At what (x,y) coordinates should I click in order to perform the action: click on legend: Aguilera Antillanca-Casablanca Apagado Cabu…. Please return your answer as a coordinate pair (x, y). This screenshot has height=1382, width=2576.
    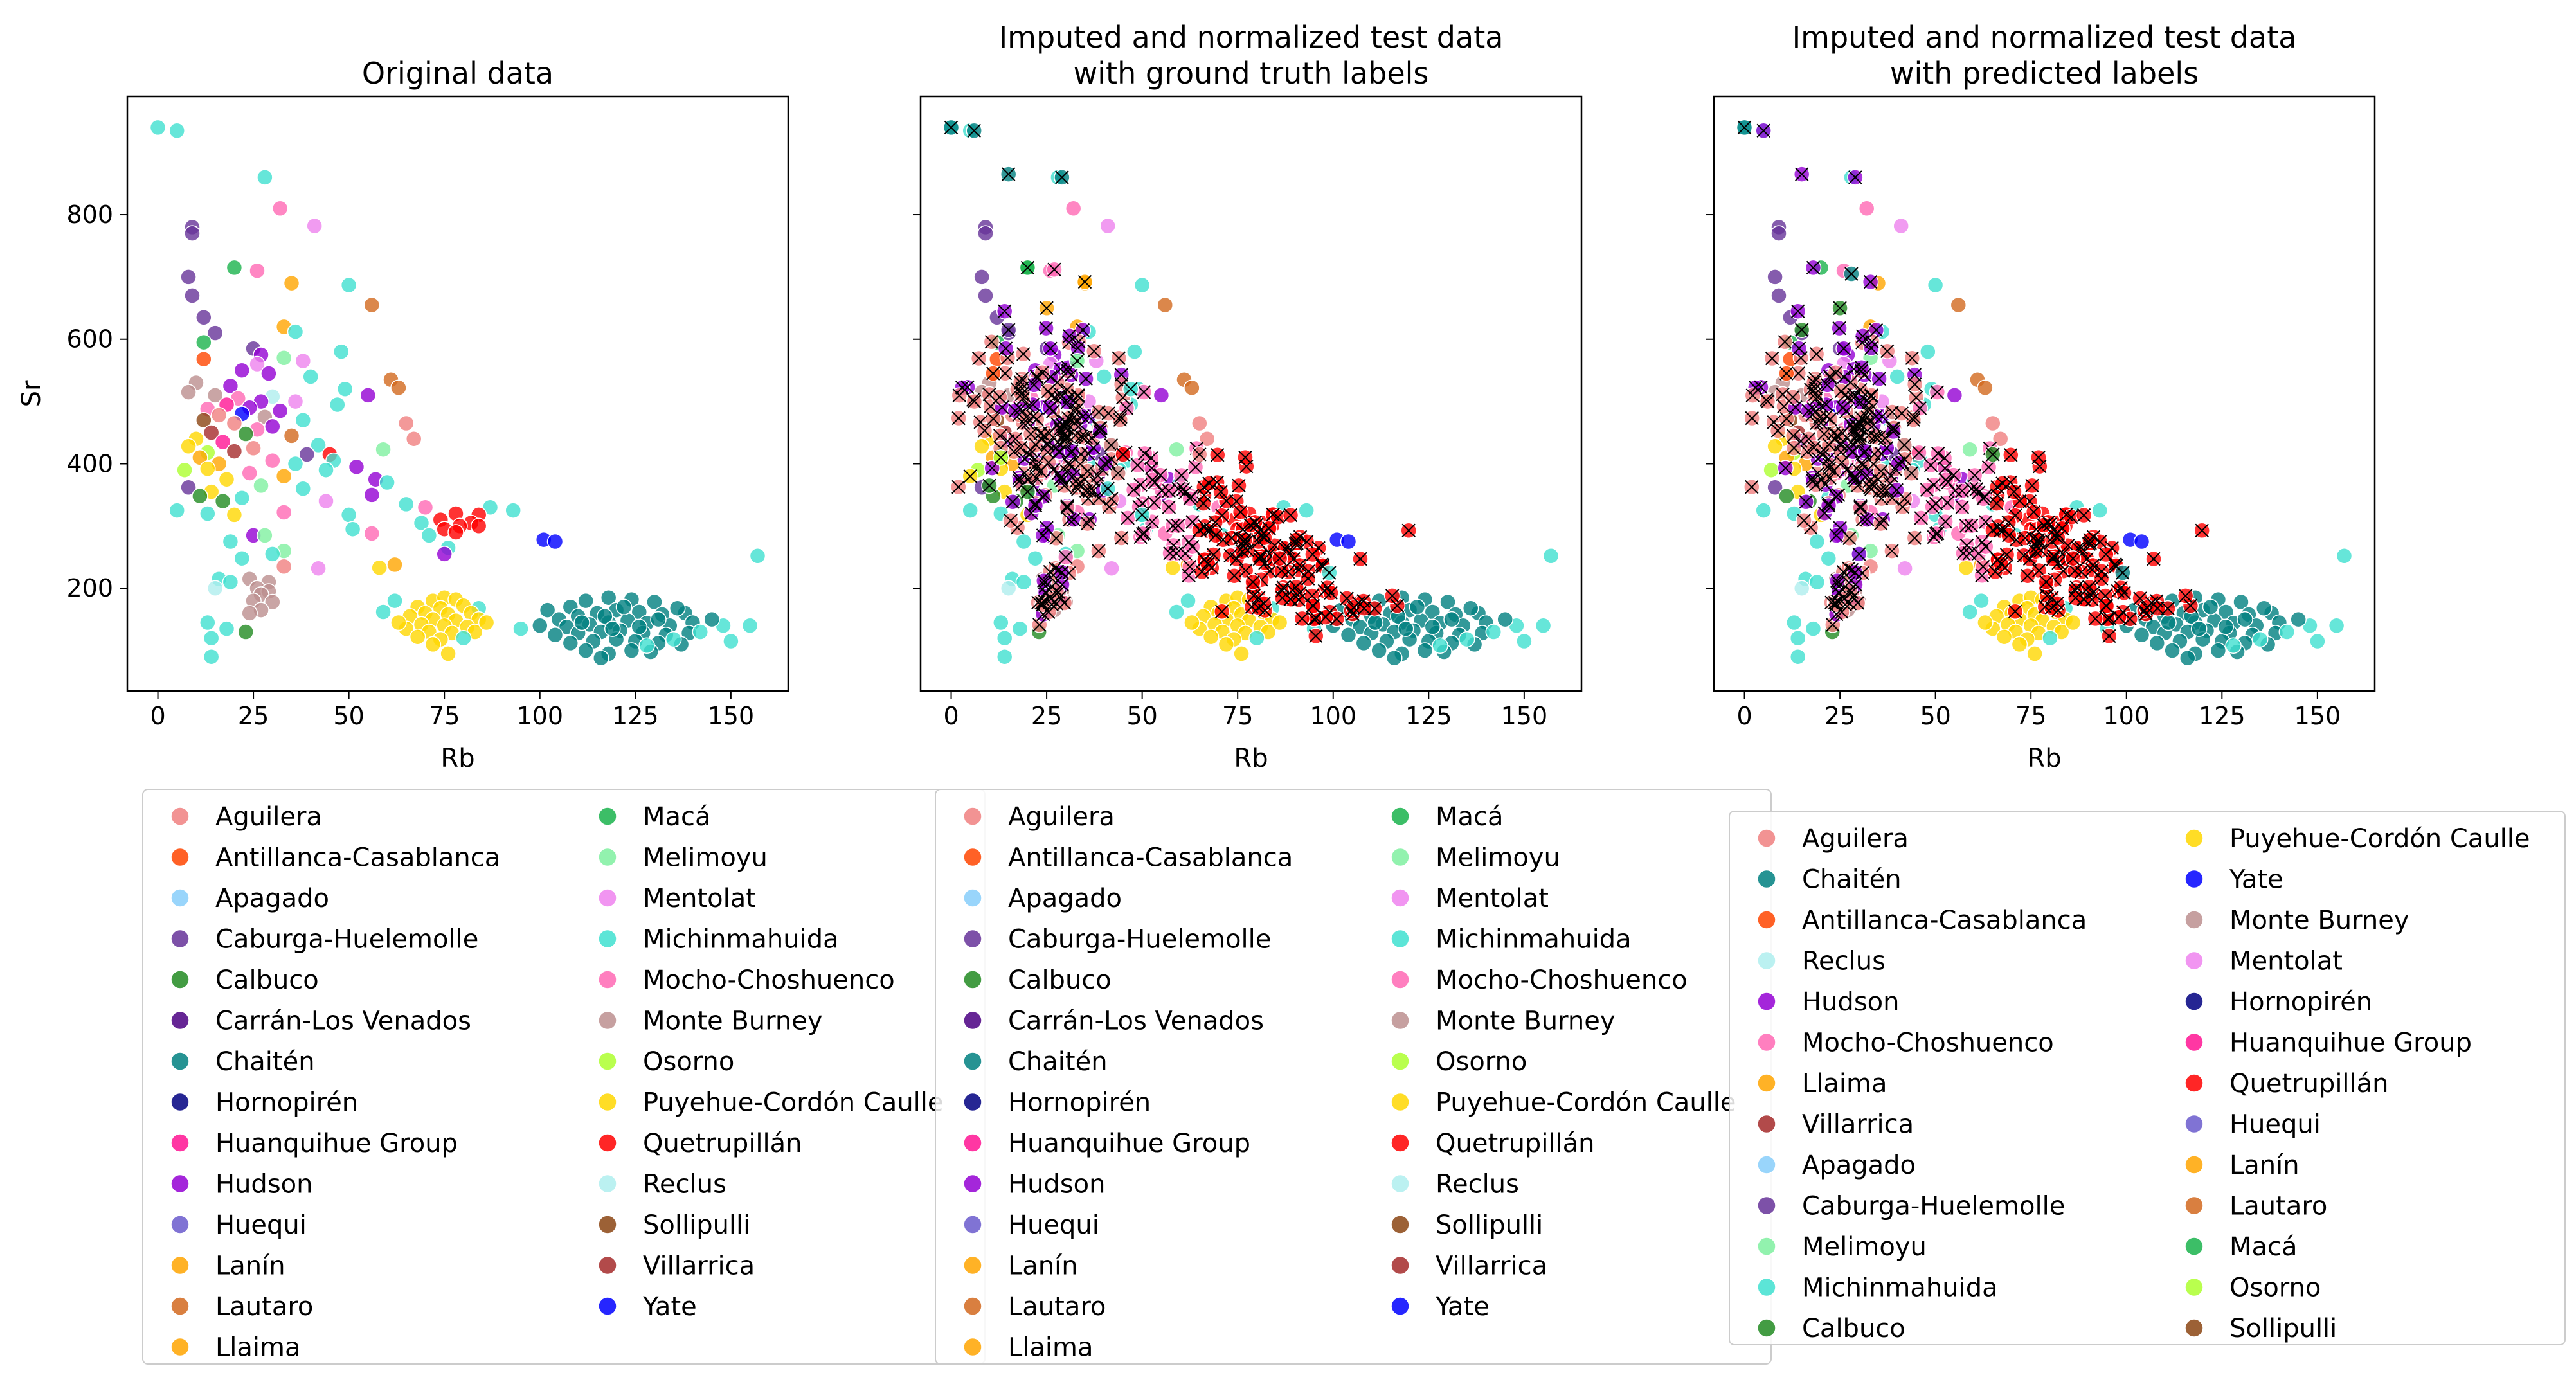
    Looking at the image, I should click on (564, 1077).